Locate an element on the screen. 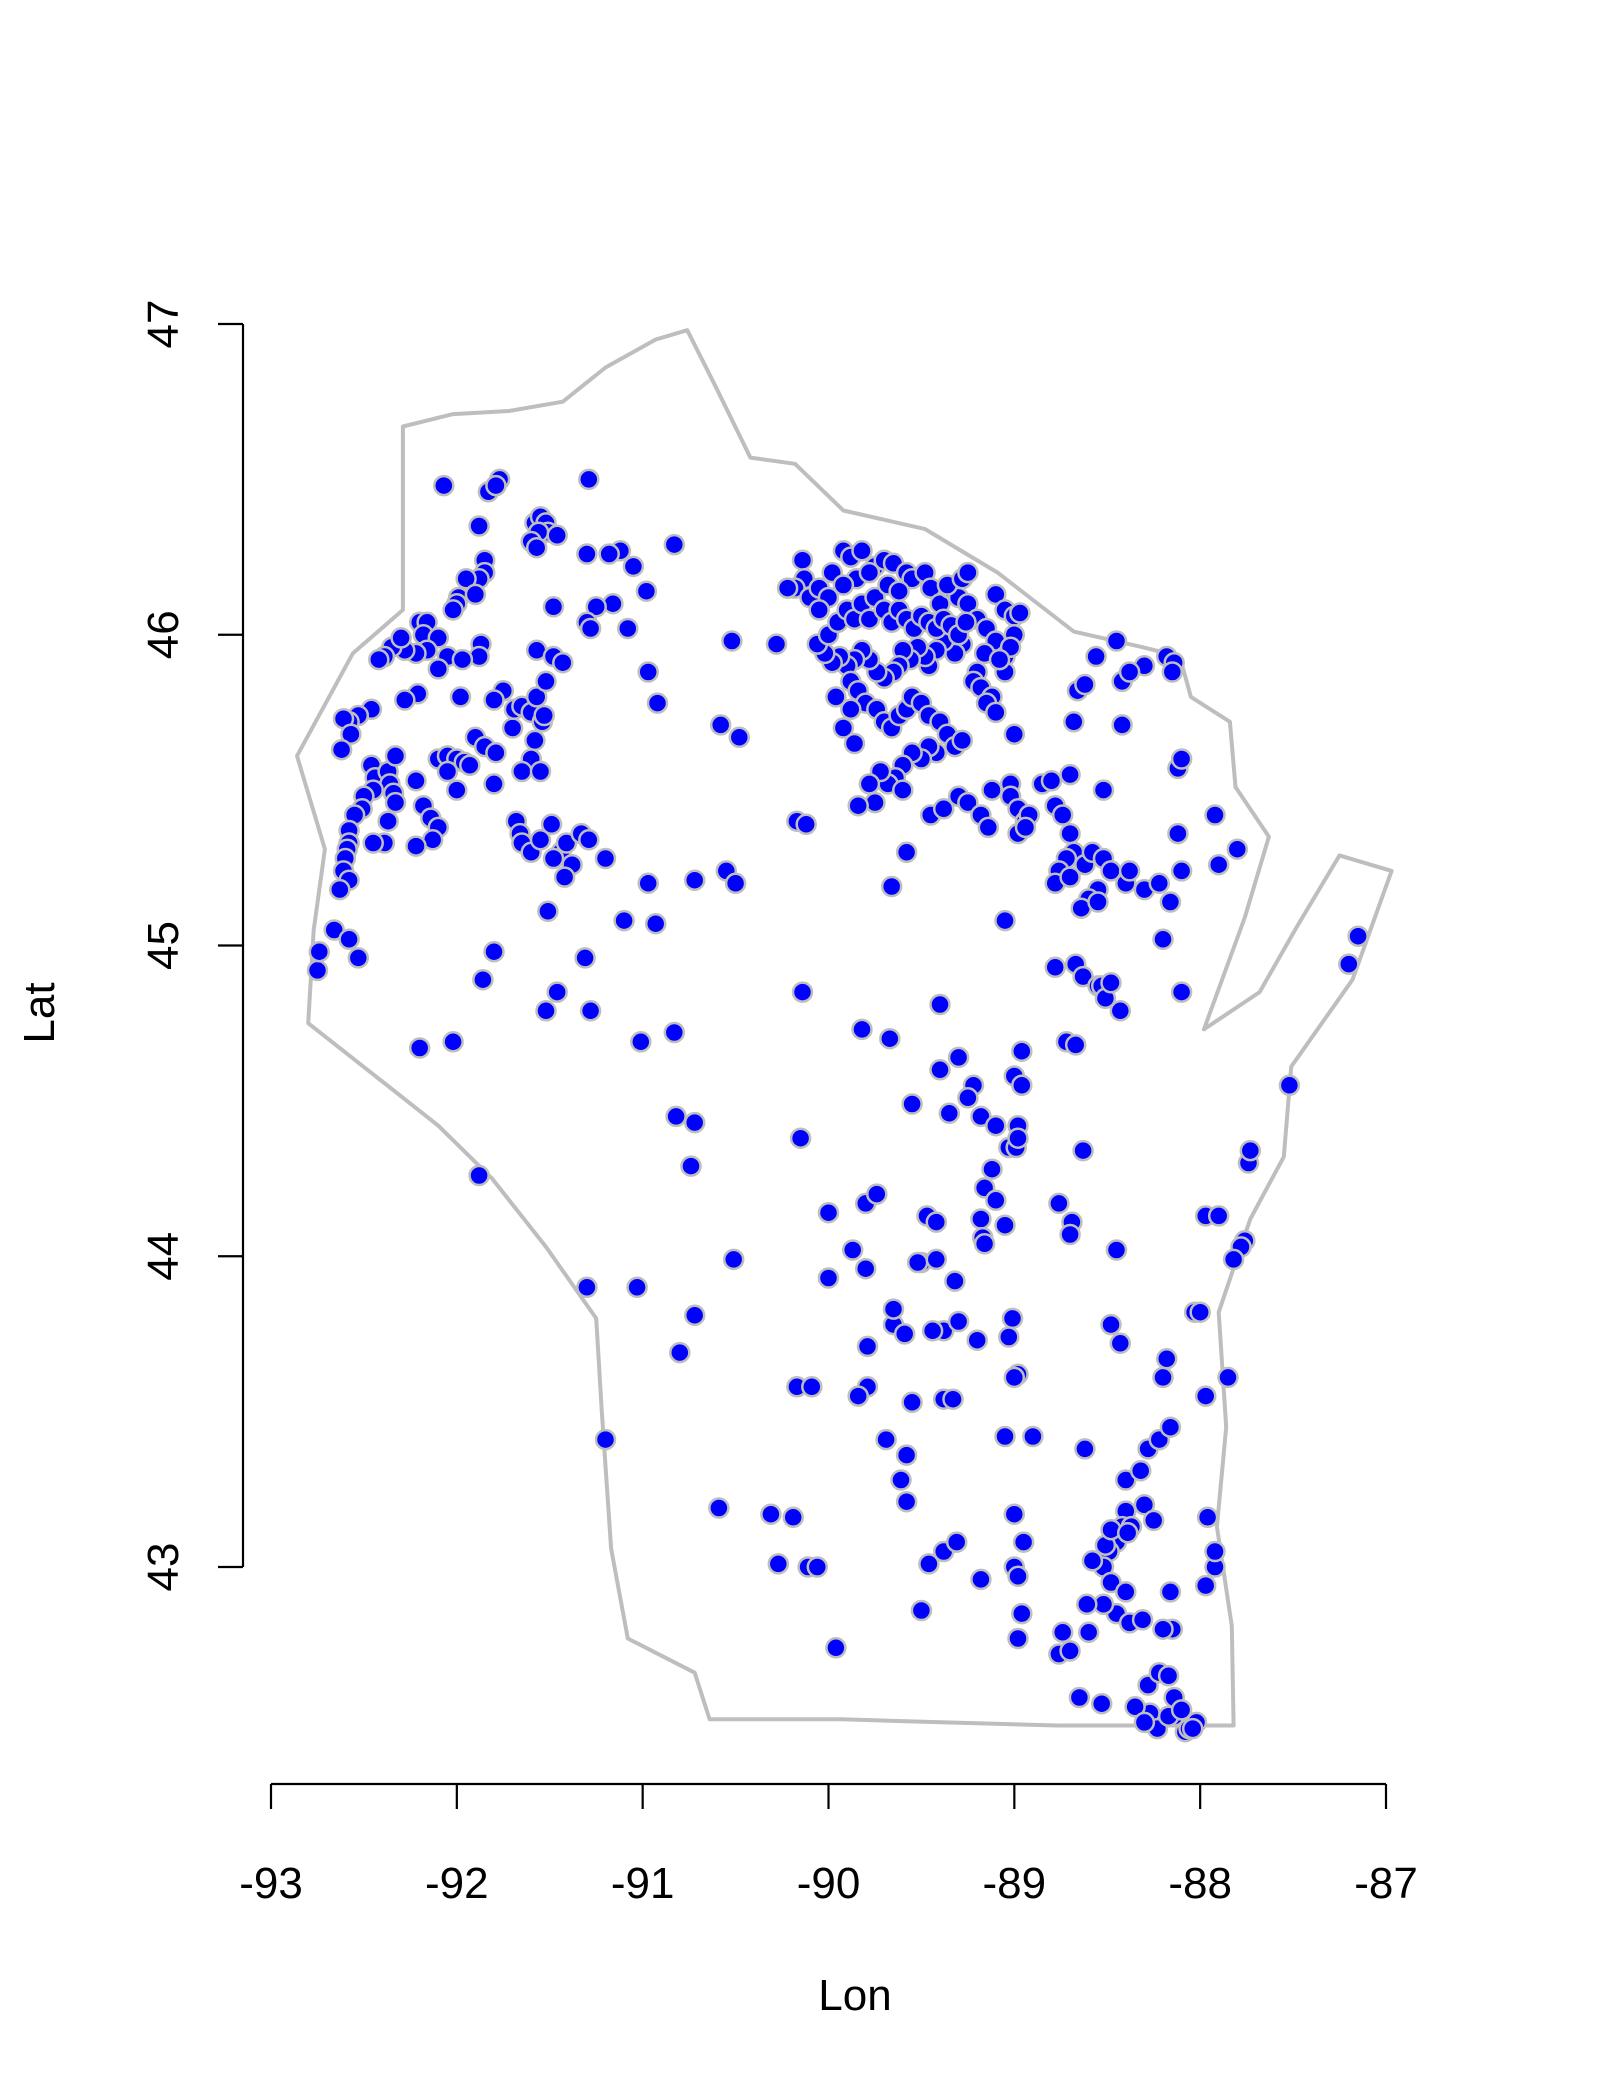 This screenshot has height=2100, width=1600. y-tick-label: 44 is located at coordinates (163, 1256).